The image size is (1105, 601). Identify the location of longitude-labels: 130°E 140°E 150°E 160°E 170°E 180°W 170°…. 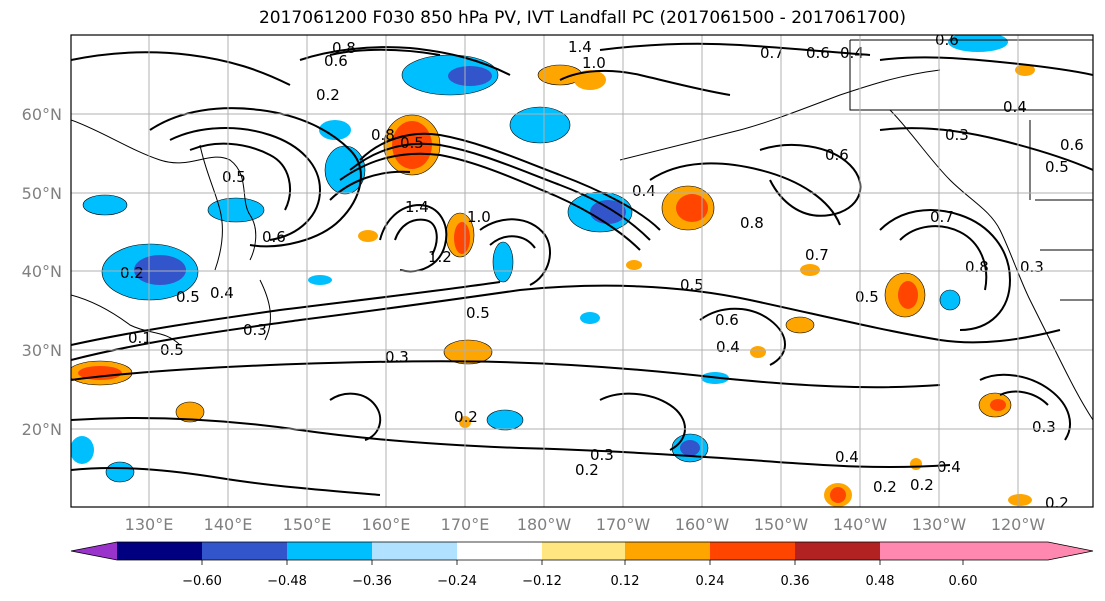
(585, 524).